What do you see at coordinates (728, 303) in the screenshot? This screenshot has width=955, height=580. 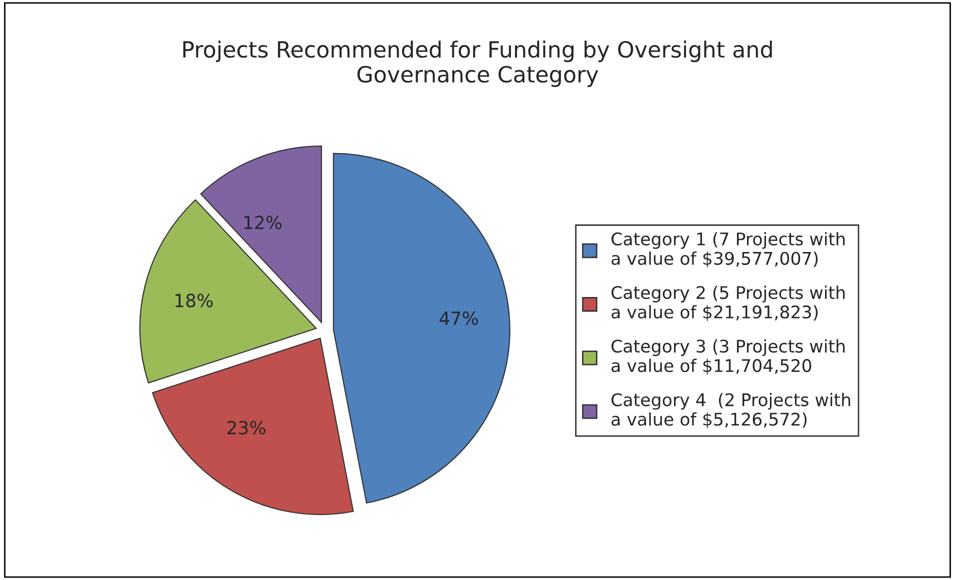 I see `legend-label: Category 2 (5 Projects with a value of $21,191,823)` at bounding box center [728, 303].